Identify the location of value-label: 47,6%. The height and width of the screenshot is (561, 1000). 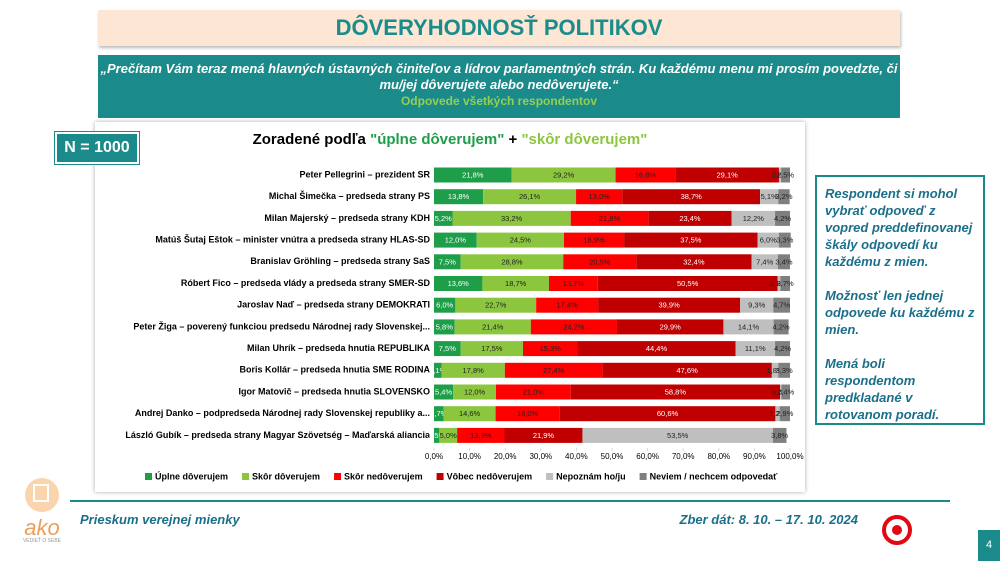
(687, 370).